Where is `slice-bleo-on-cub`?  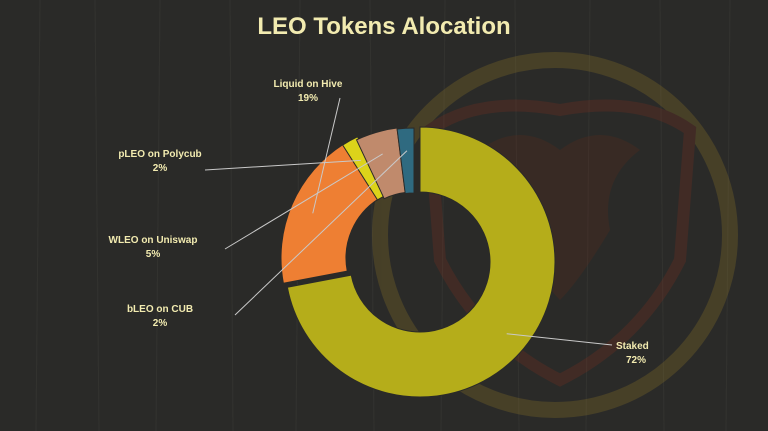
slice-bleo-on-cub is located at coordinates (405, 161).